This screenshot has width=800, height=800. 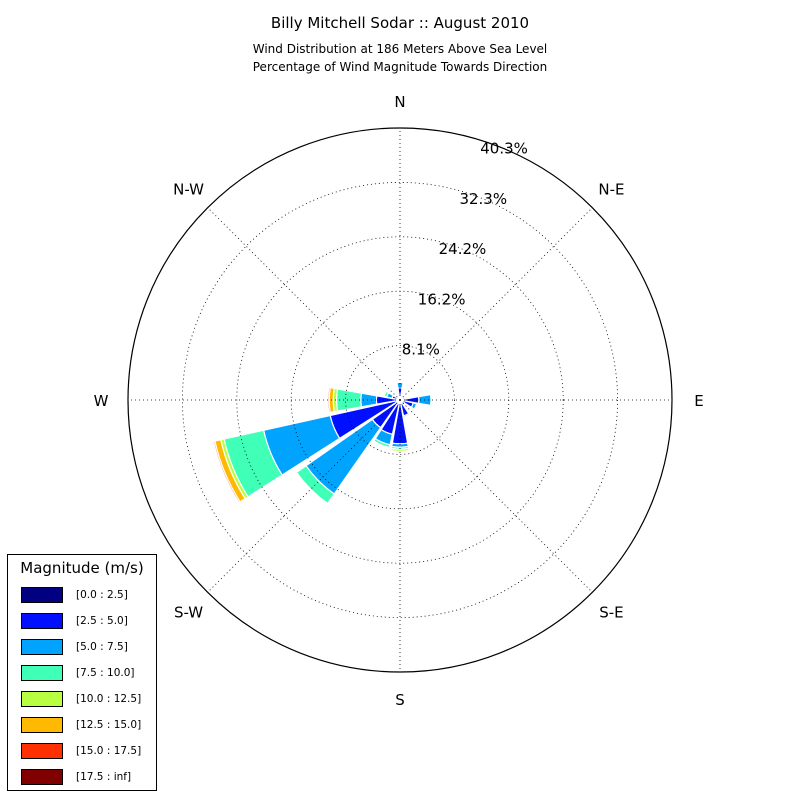 I want to click on legend-label: [7.5 : 10.0], so click(x=105, y=673).